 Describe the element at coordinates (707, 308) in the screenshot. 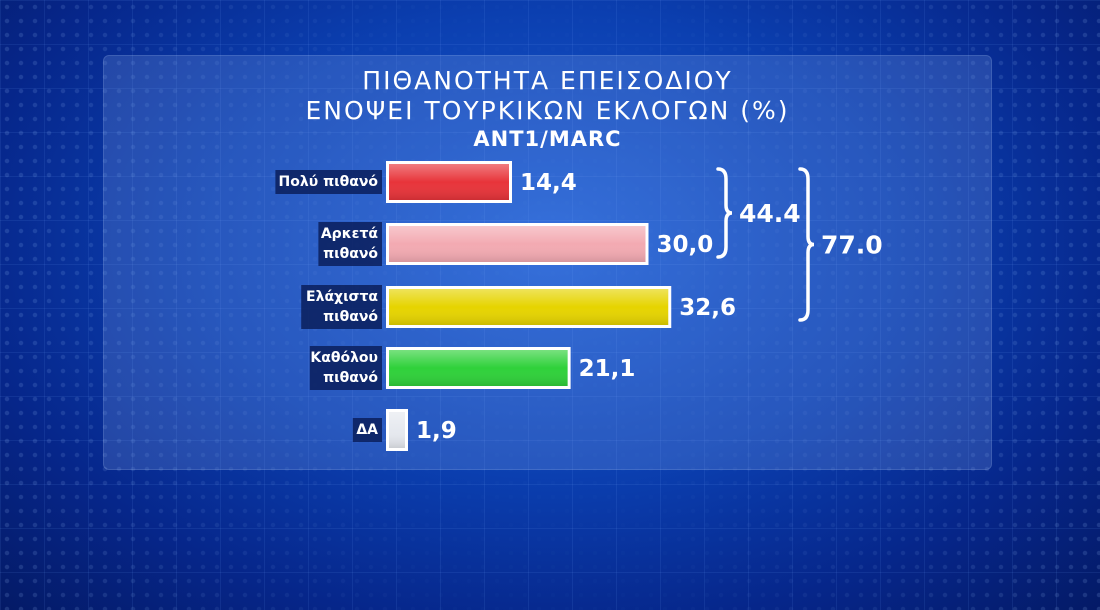

I see `data-label: 32,6` at that location.